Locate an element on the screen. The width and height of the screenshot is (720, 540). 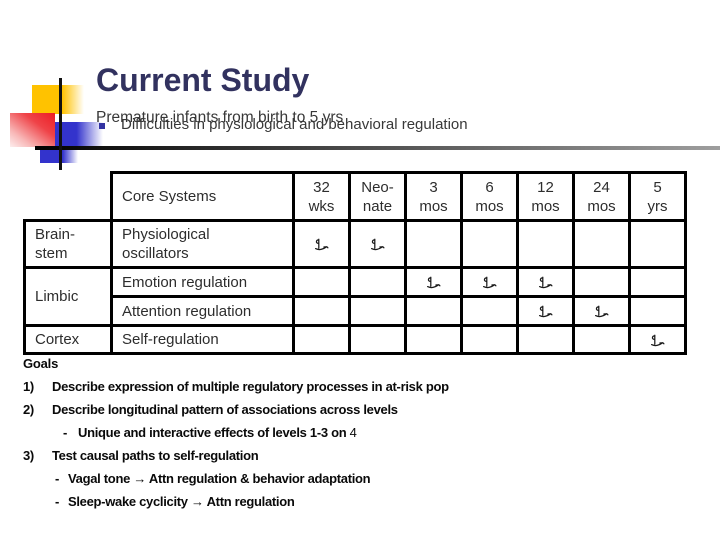
header-empty-corner is located at coordinates (68, 197).